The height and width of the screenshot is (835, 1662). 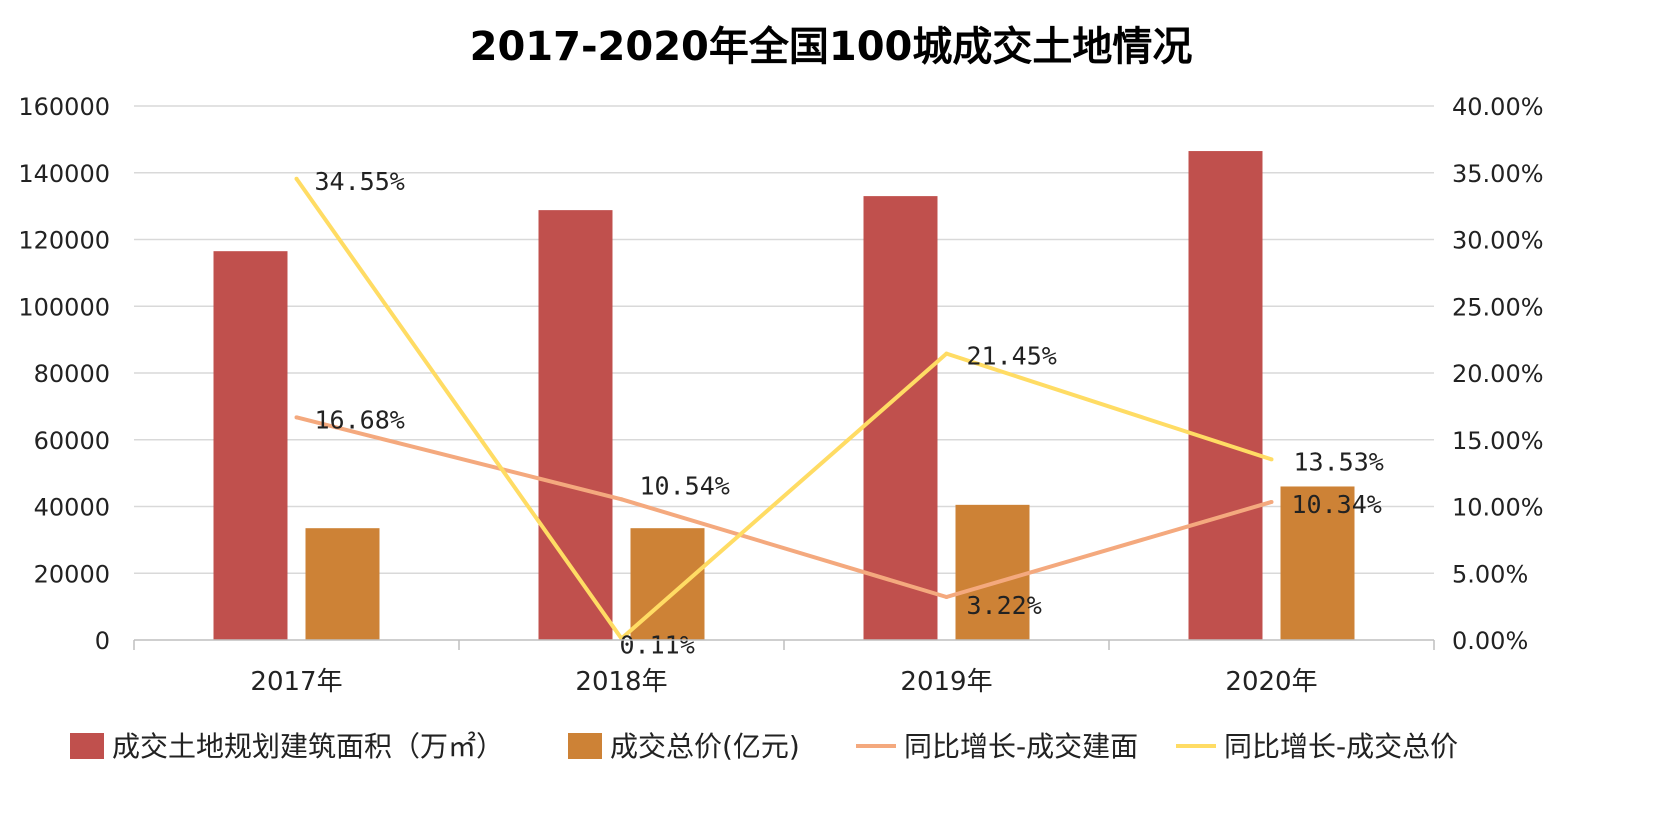 I want to click on category-label: 2020年, so click(x=1271, y=682).